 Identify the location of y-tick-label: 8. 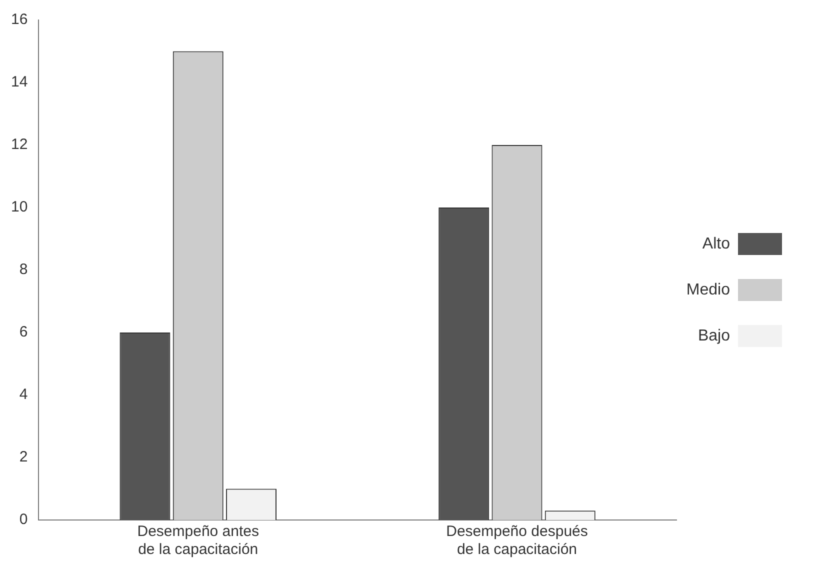
(23, 269).